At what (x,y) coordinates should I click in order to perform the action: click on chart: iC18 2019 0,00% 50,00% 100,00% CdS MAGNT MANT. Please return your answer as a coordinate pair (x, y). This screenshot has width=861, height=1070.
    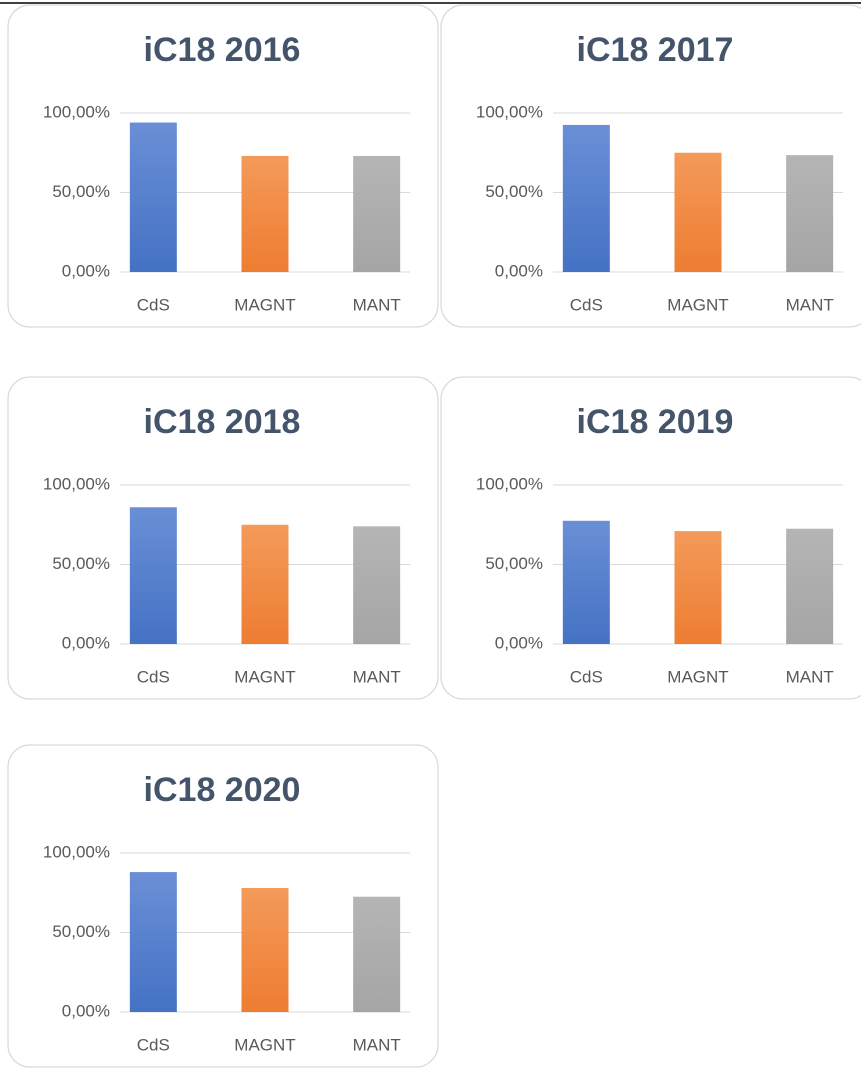
    Looking at the image, I should click on (650, 538).